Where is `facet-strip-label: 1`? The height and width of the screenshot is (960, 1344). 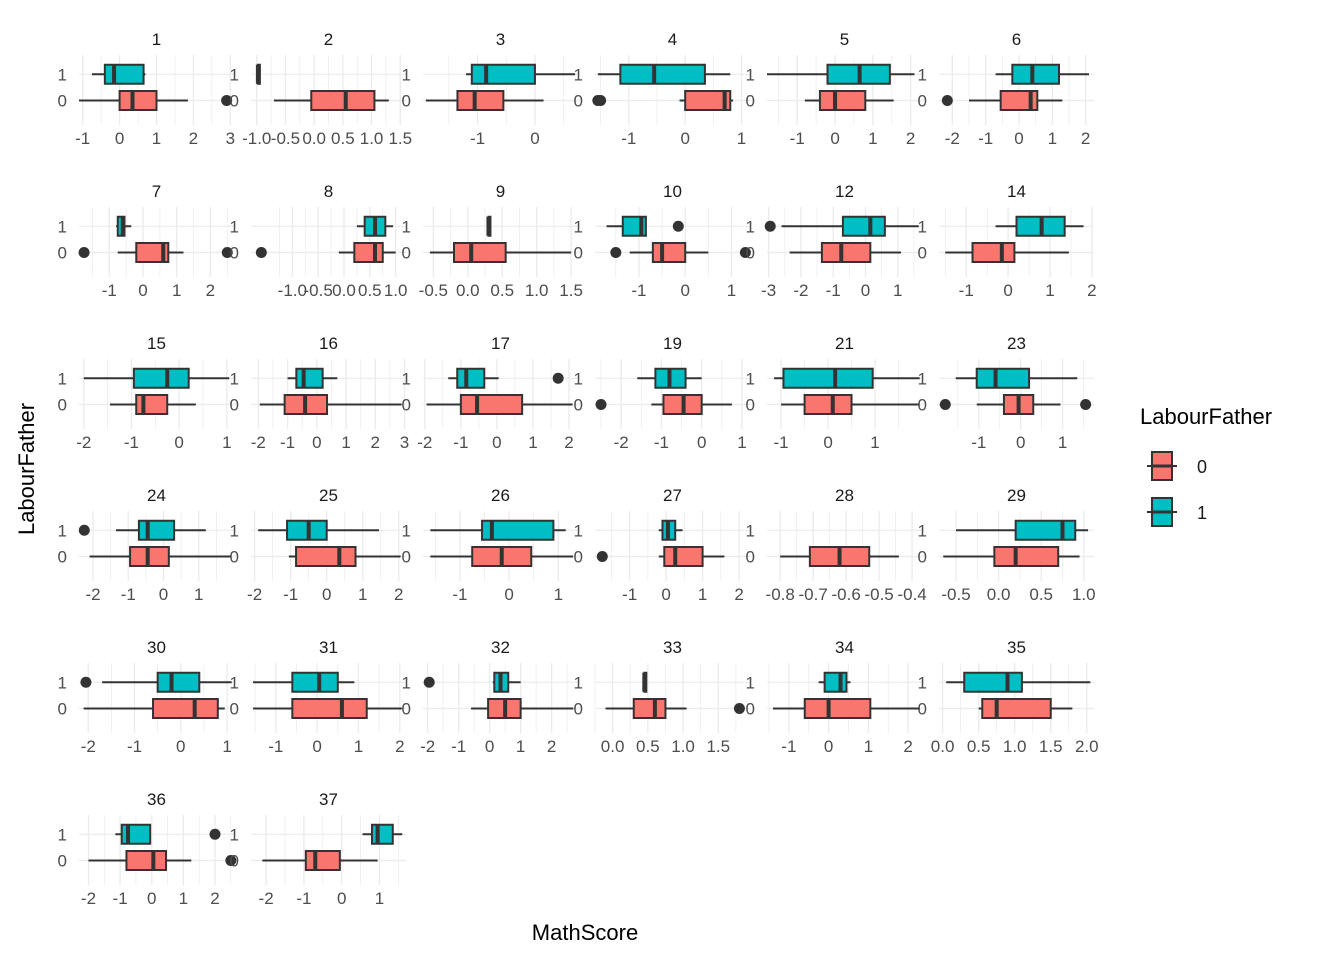 facet-strip-label: 1 is located at coordinates (156, 39).